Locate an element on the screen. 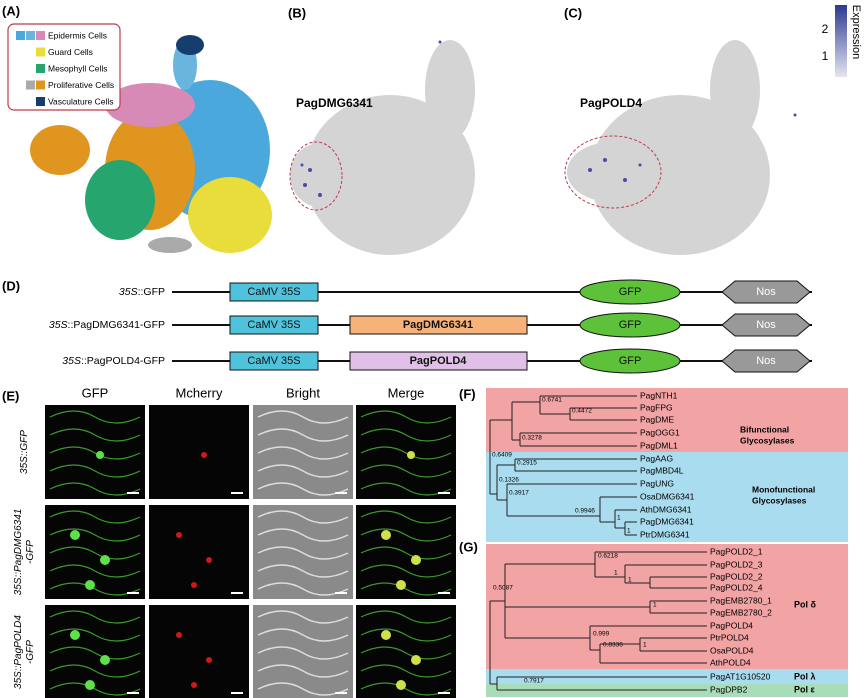 The image size is (864, 698). column-header: Bright is located at coordinates (303, 392).